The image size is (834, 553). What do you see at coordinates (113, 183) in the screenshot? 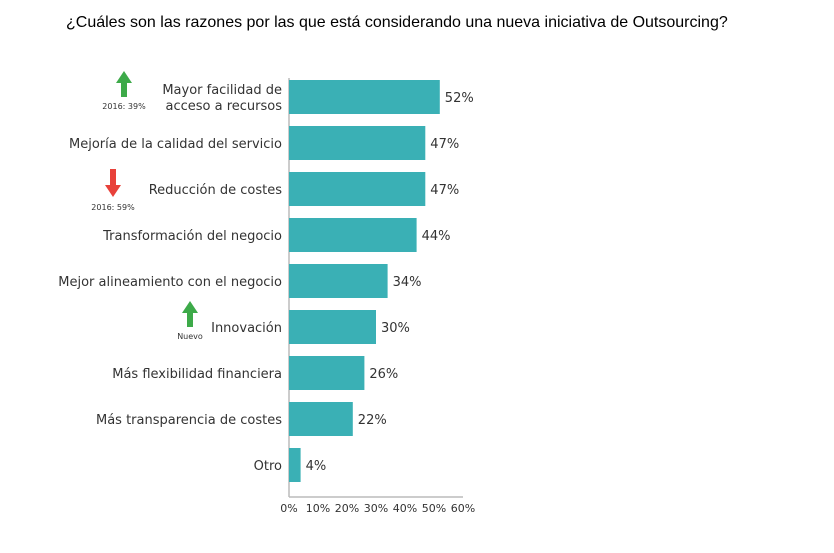
I see `arrow-down-icon` at bounding box center [113, 183].